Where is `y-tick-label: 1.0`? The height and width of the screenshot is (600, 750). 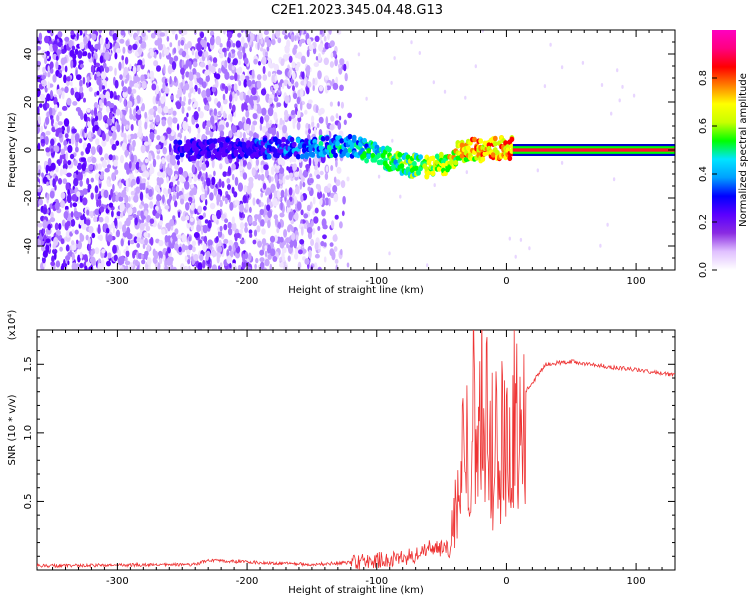 y-tick-label: 1.0 is located at coordinates (28, 433).